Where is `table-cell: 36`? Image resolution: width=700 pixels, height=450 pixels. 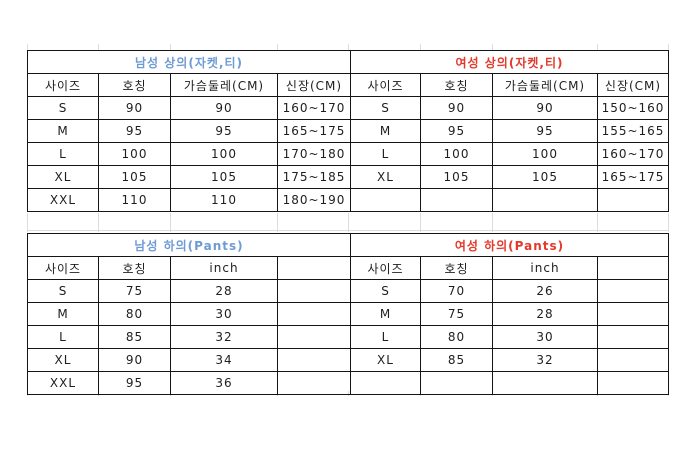 table-cell: 36 is located at coordinates (224, 383).